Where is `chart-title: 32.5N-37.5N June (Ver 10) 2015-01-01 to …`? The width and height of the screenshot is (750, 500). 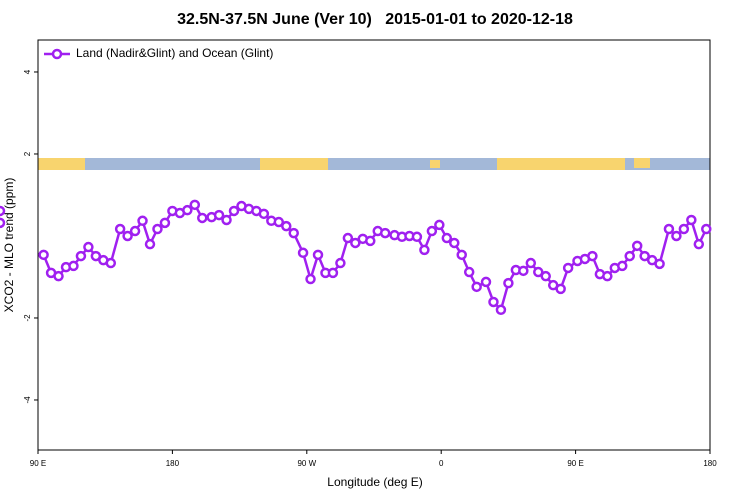
chart-title: 32.5N-37.5N June (Ver 10) 2015-01-01 to … is located at coordinates (375, 19).